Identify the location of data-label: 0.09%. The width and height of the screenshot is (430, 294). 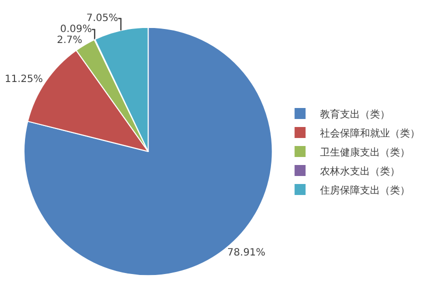
(76, 30).